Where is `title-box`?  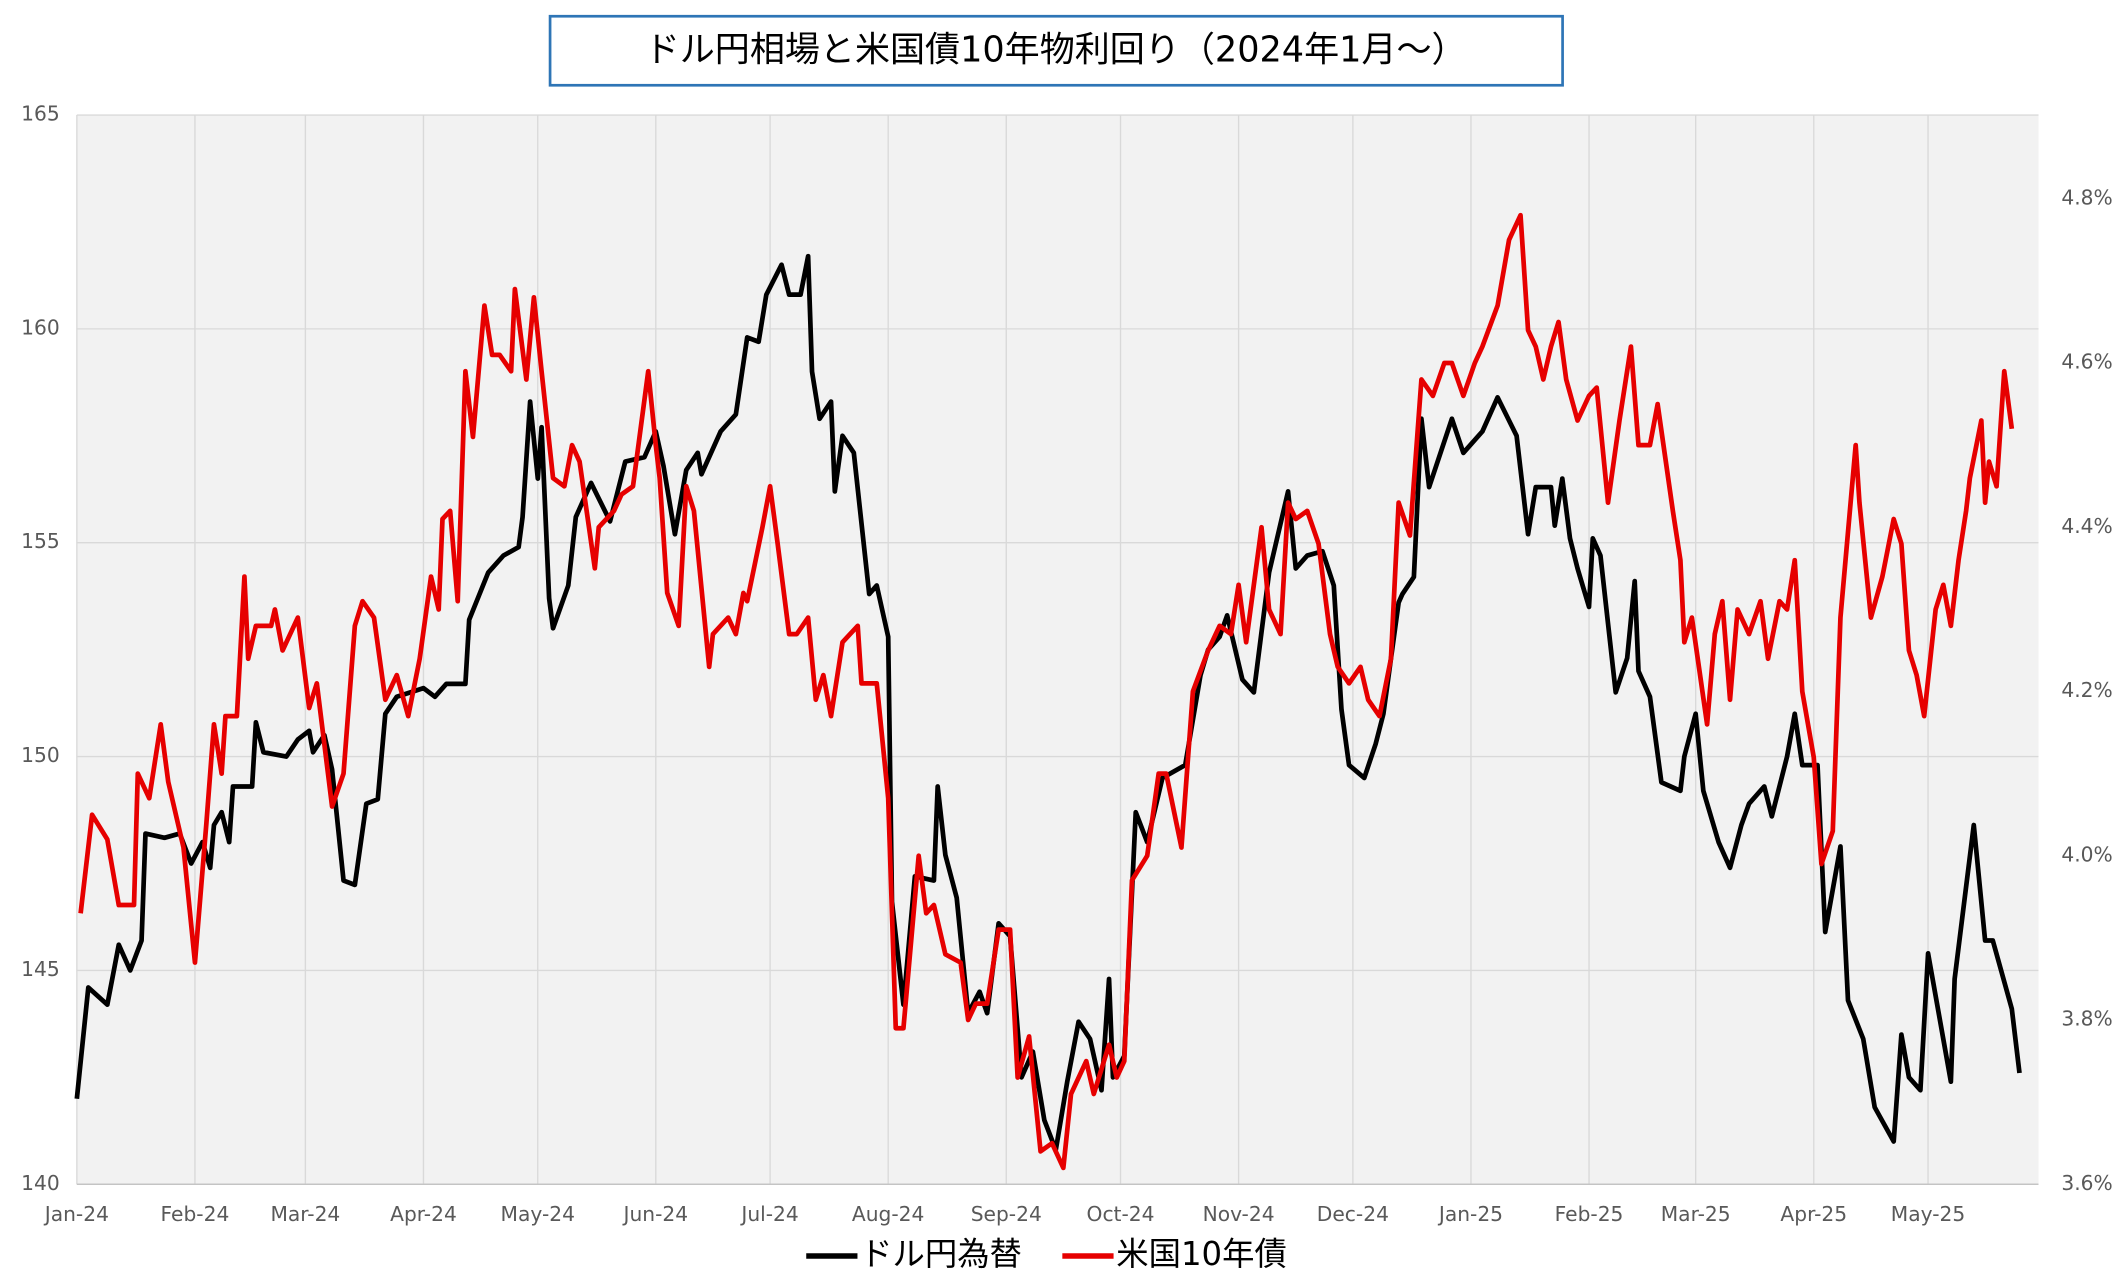 title-box is located at coordinates (1056, 50).